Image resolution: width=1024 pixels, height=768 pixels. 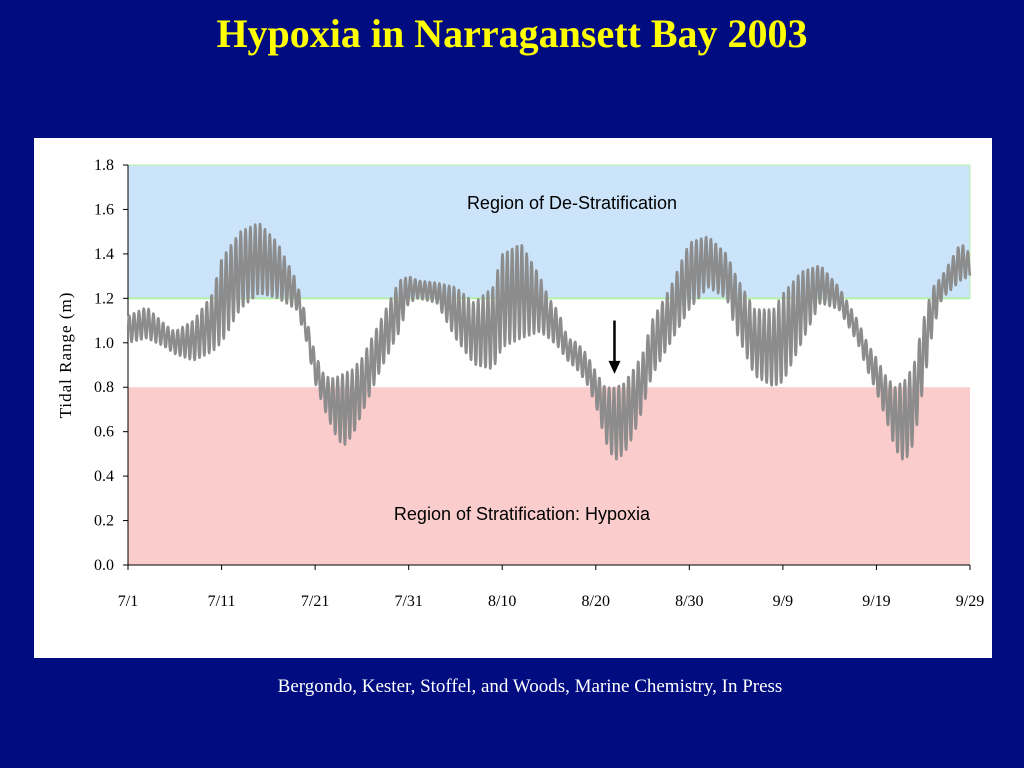 I want to click on x-tick-label: 7/21, so click(x=315, y=601).